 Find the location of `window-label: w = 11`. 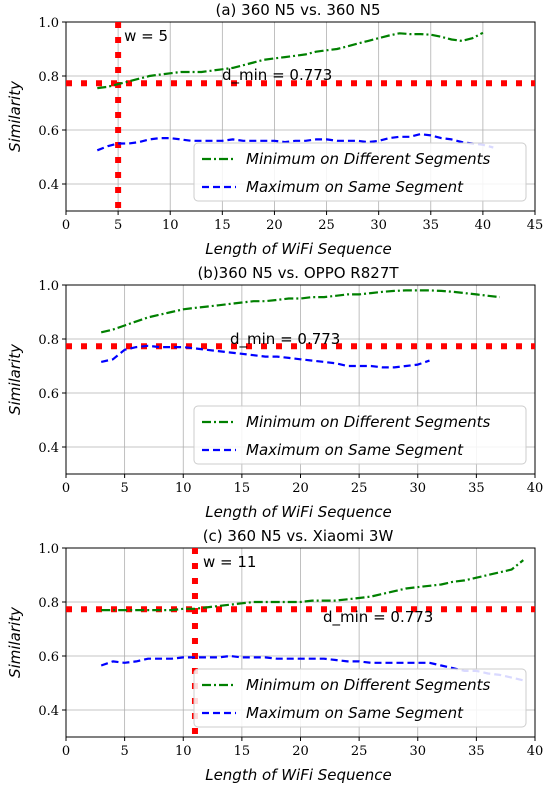

window-label: w = 11 is located at coordinates (229, 562).